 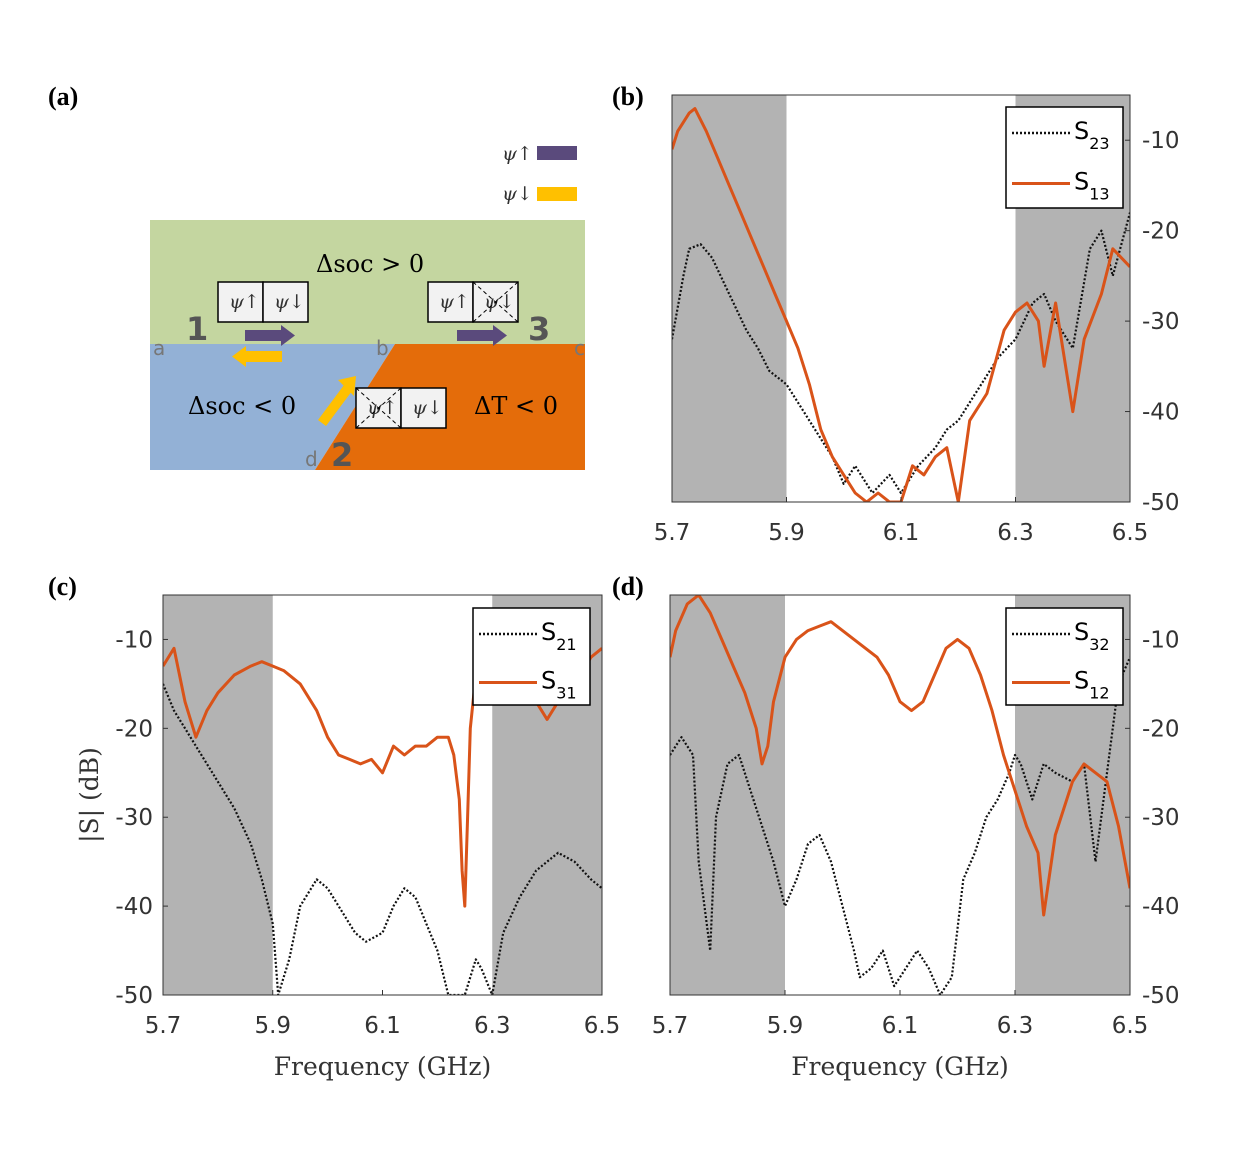 What do you see at coordinates (263, 302) in the screenshot?
I see `spinor-box-1: ψ↑ ψ↓` at bounding box center [263, 302].